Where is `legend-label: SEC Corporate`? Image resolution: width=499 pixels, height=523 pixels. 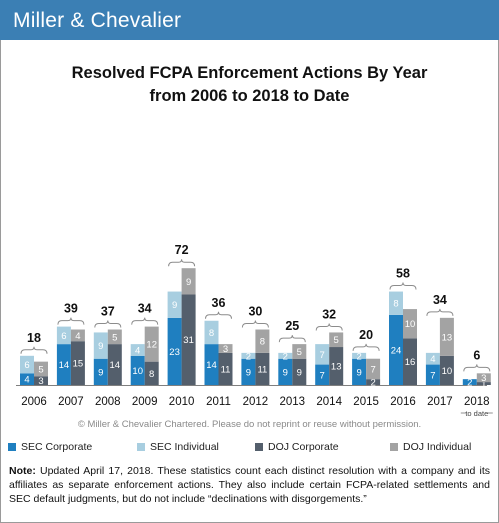 legend-label: SEC Corporate is located at coordinates (57, 447).